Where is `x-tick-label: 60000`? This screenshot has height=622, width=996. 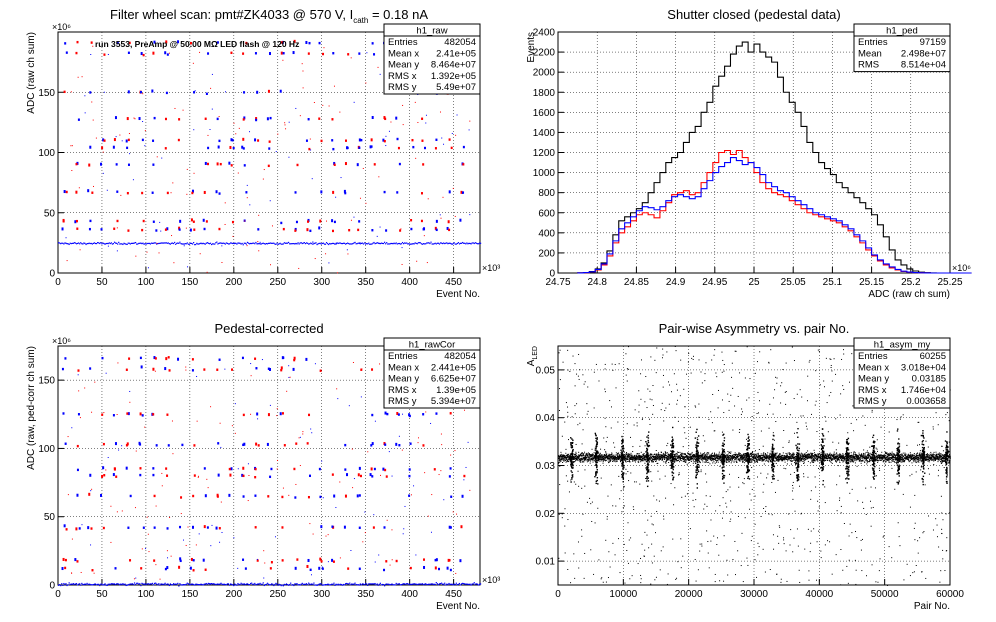
x-tick-label: 60000 is located at coordinates (950, 594).